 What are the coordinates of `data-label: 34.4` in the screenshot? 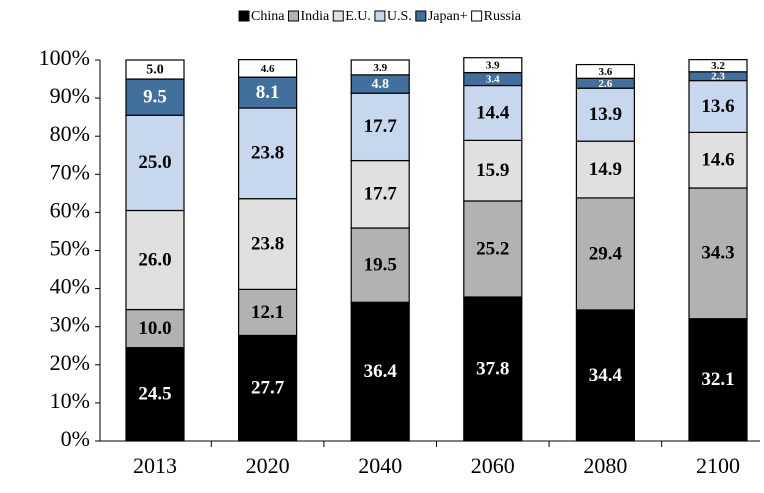 It's located at (606, 375).